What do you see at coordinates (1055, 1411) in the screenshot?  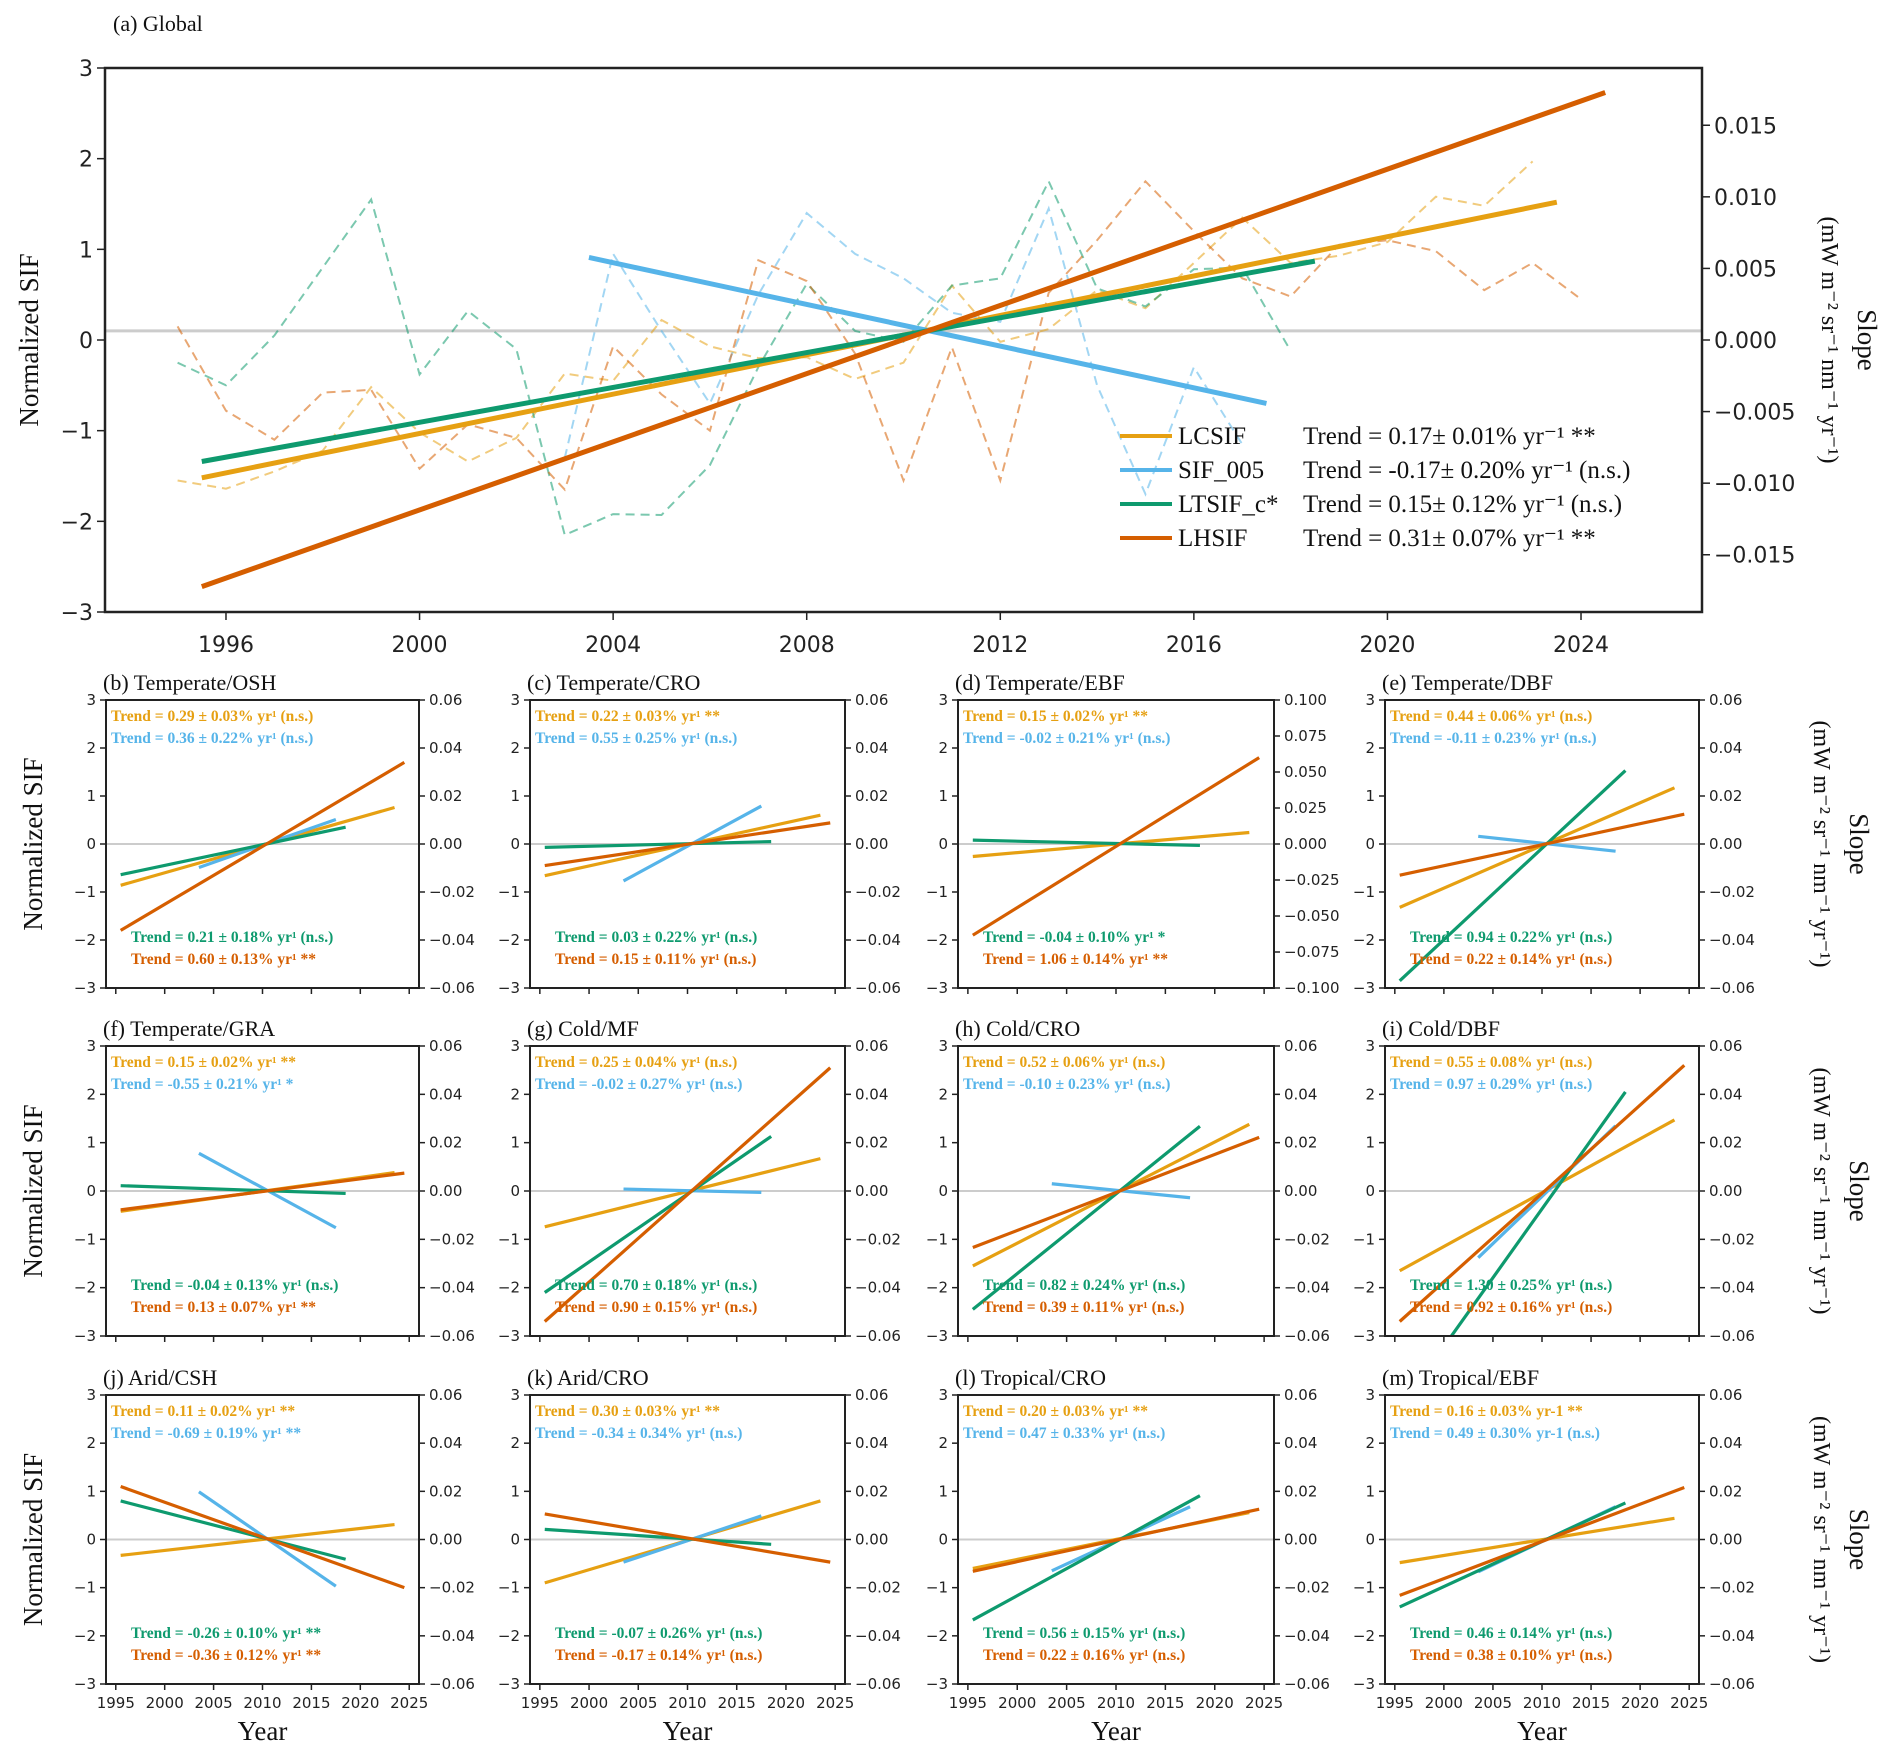 I see `trend-annotation-LCSIF: Trend = 0.20 ± 0.03% yr¹ **` at bounding box center [1055, 1411].